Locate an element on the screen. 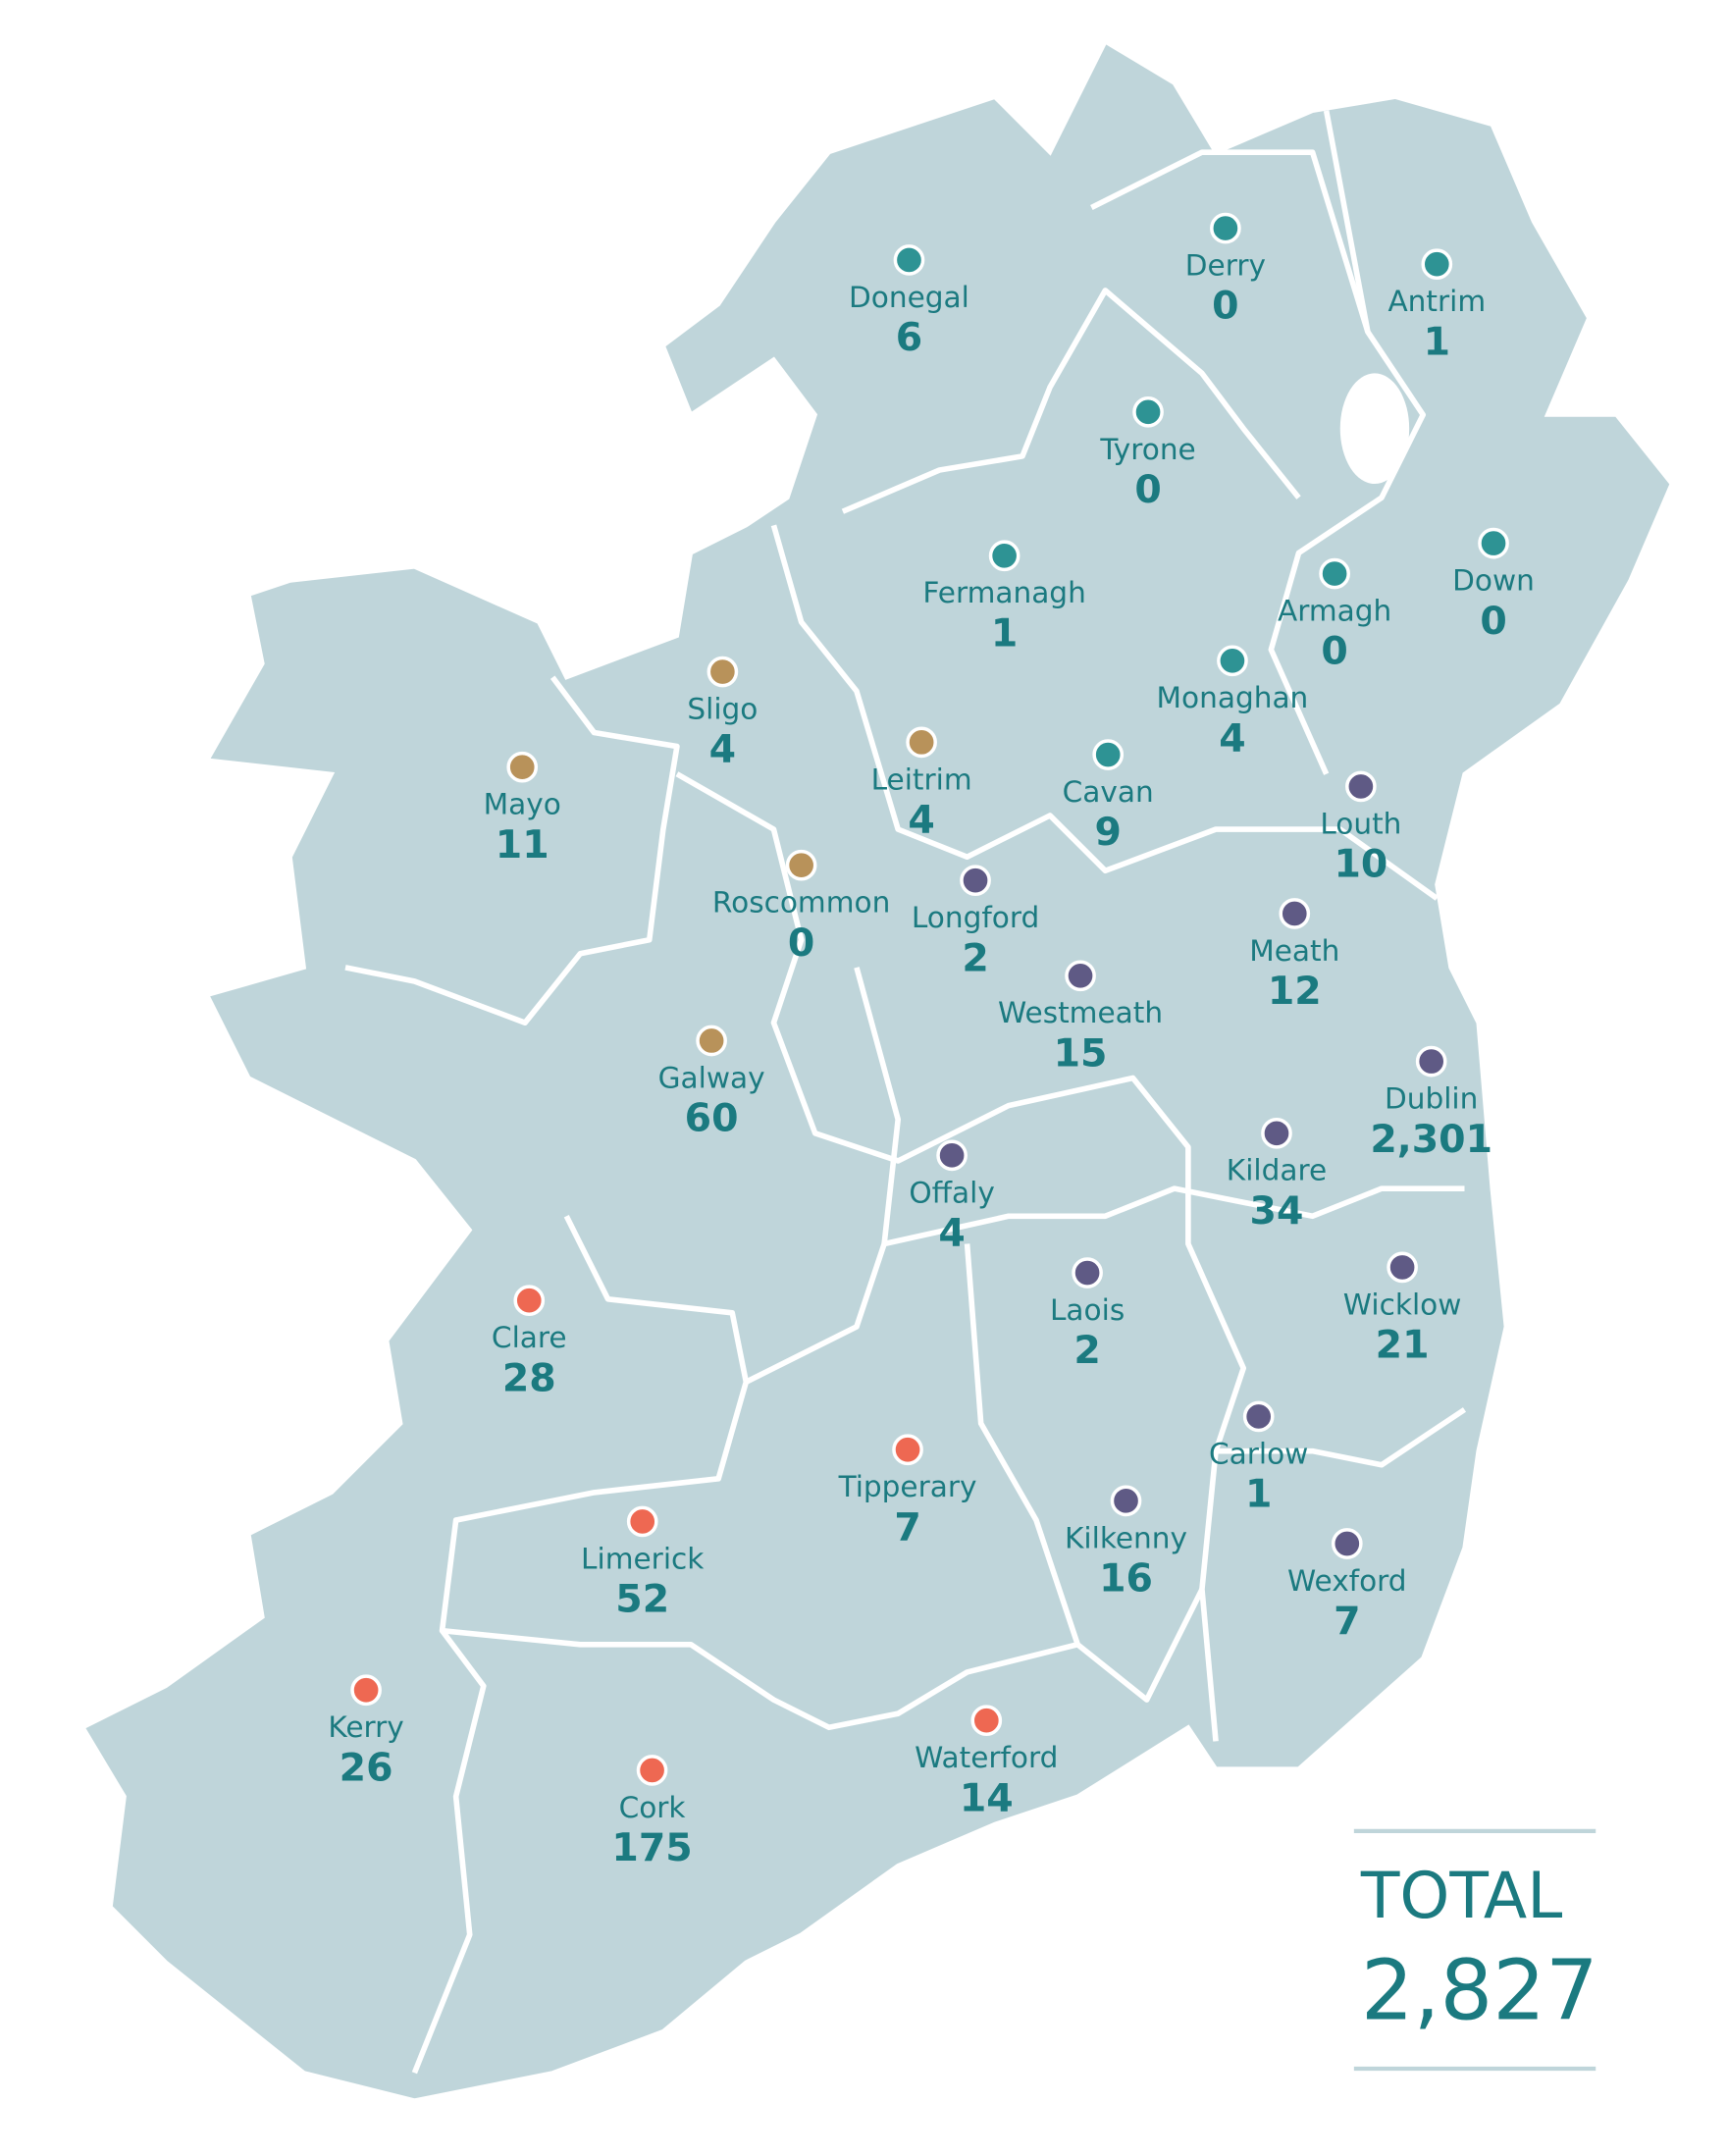  county-count: 2,301 is located at coordinates (1431, 1139).